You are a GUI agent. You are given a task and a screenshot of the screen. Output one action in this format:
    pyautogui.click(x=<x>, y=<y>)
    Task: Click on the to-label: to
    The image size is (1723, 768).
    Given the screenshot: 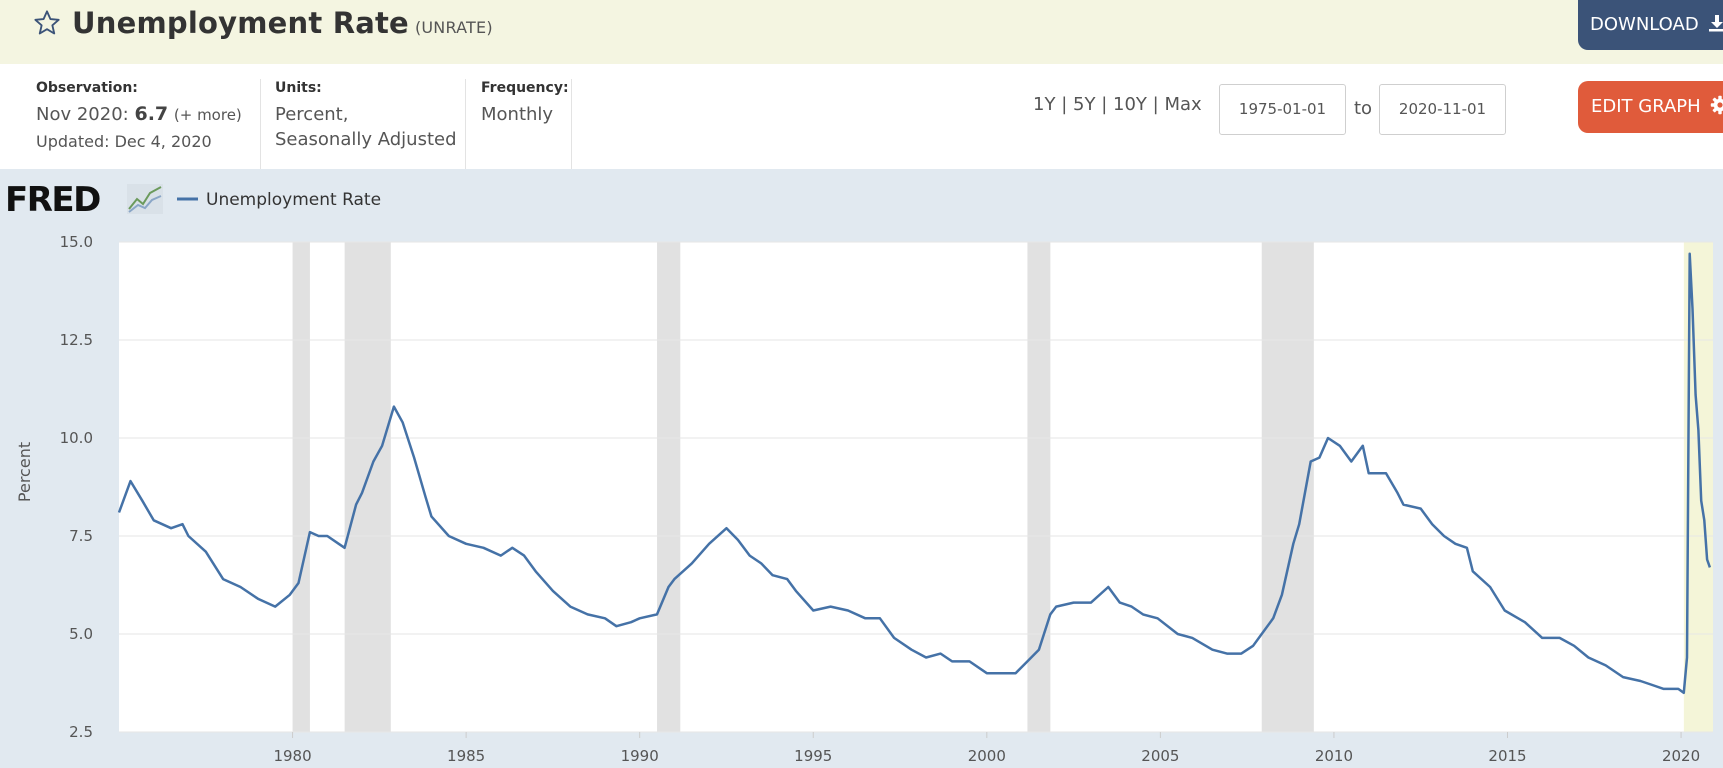 What is the action you would take?
    pyautogui.click(x=1363, y=108)
    